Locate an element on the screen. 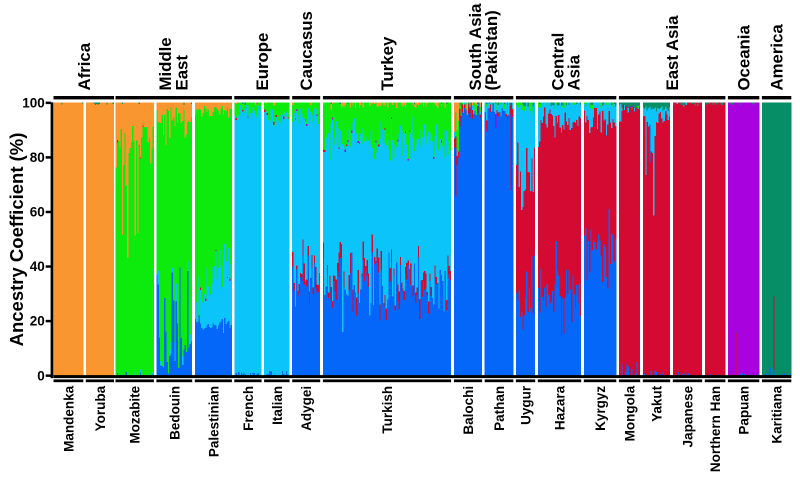 This screenshot has width=800, height=483. svg-text: Papuan is located at coordinates (744, 410).